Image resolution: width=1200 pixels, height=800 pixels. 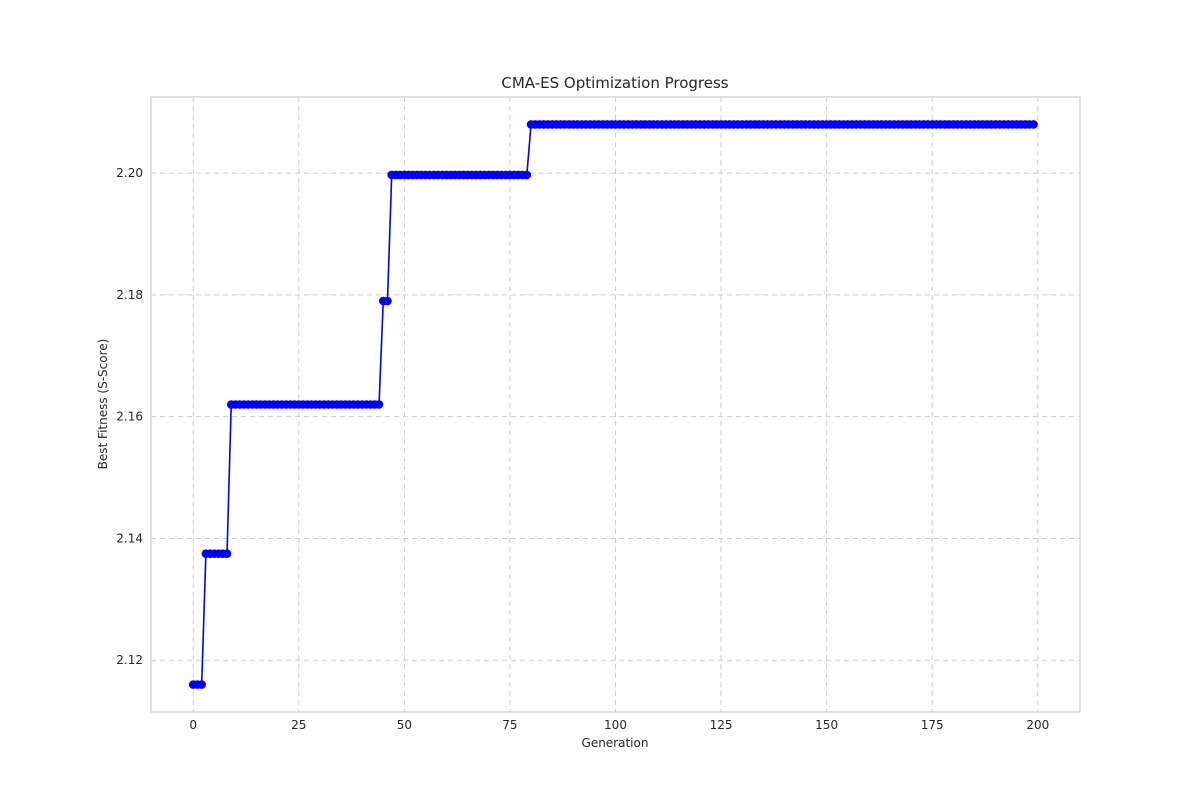 I want to click on x-tick-label: 200, so click(x=1037, y=725).